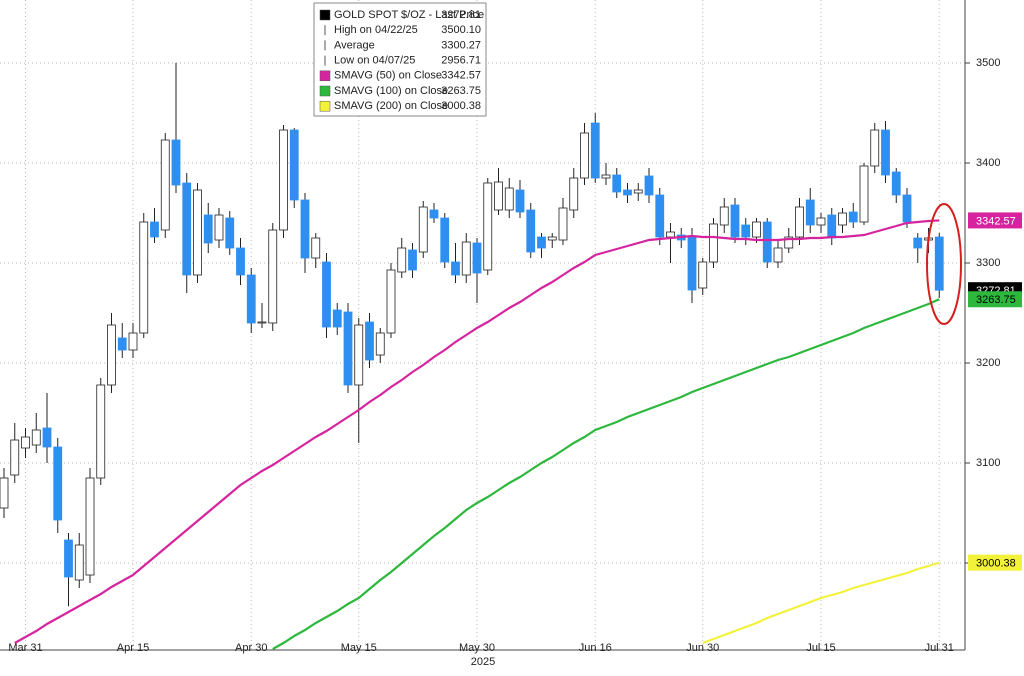 The image size is (1024, 676). What do you see at coordinates (409, 15) in the screenshot?
I see `legend-label: GOLD SPOT $/OZ - Last Price` at bounding box center [409, 15].